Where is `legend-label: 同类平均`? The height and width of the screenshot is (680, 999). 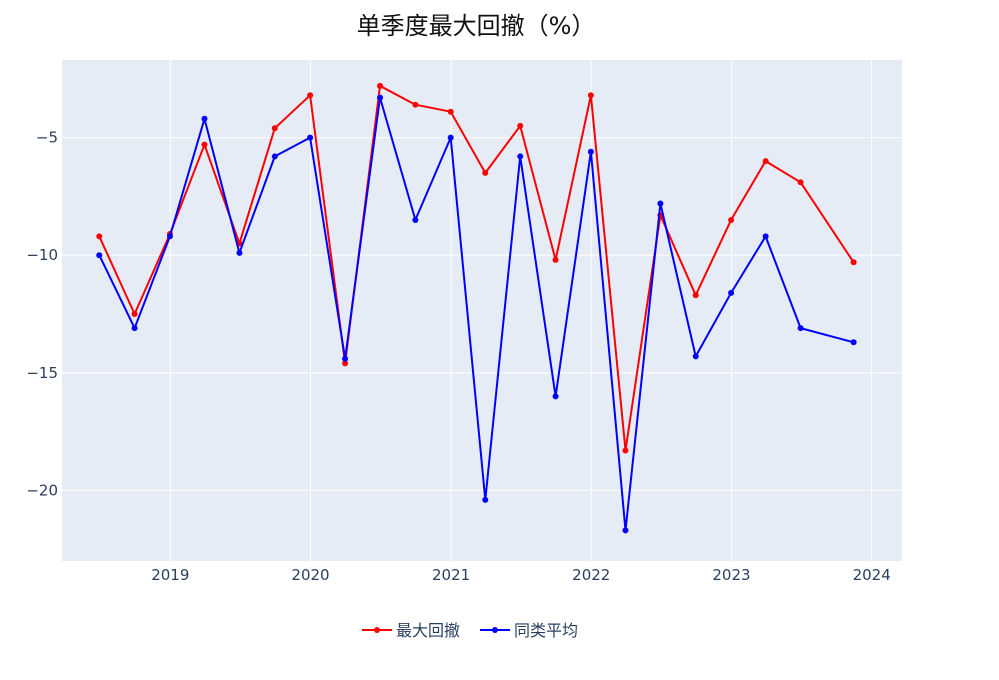
legend-label: 同类平均 is located at coordinates (546, 630).